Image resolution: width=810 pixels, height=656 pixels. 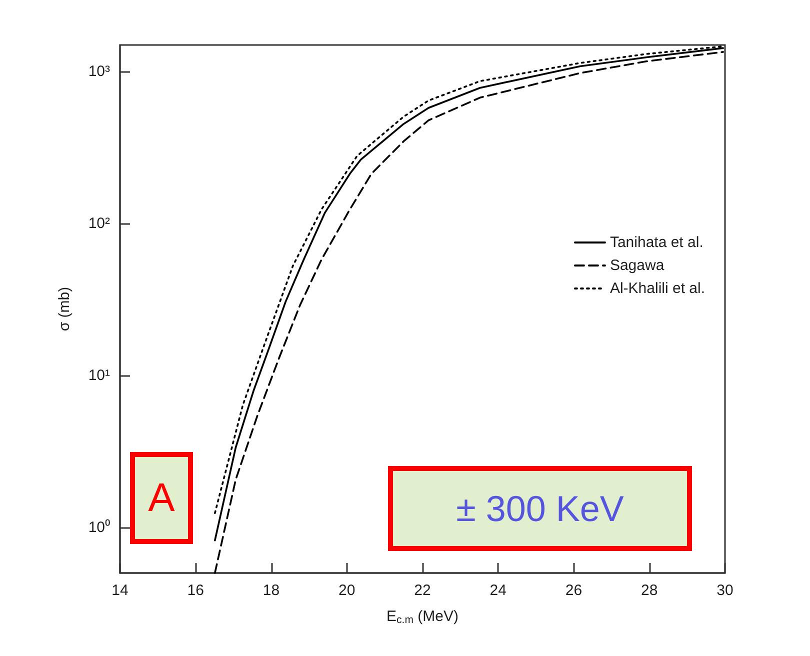 I want to click on y-tick-label: 10¹, so click(x=99, y=375).